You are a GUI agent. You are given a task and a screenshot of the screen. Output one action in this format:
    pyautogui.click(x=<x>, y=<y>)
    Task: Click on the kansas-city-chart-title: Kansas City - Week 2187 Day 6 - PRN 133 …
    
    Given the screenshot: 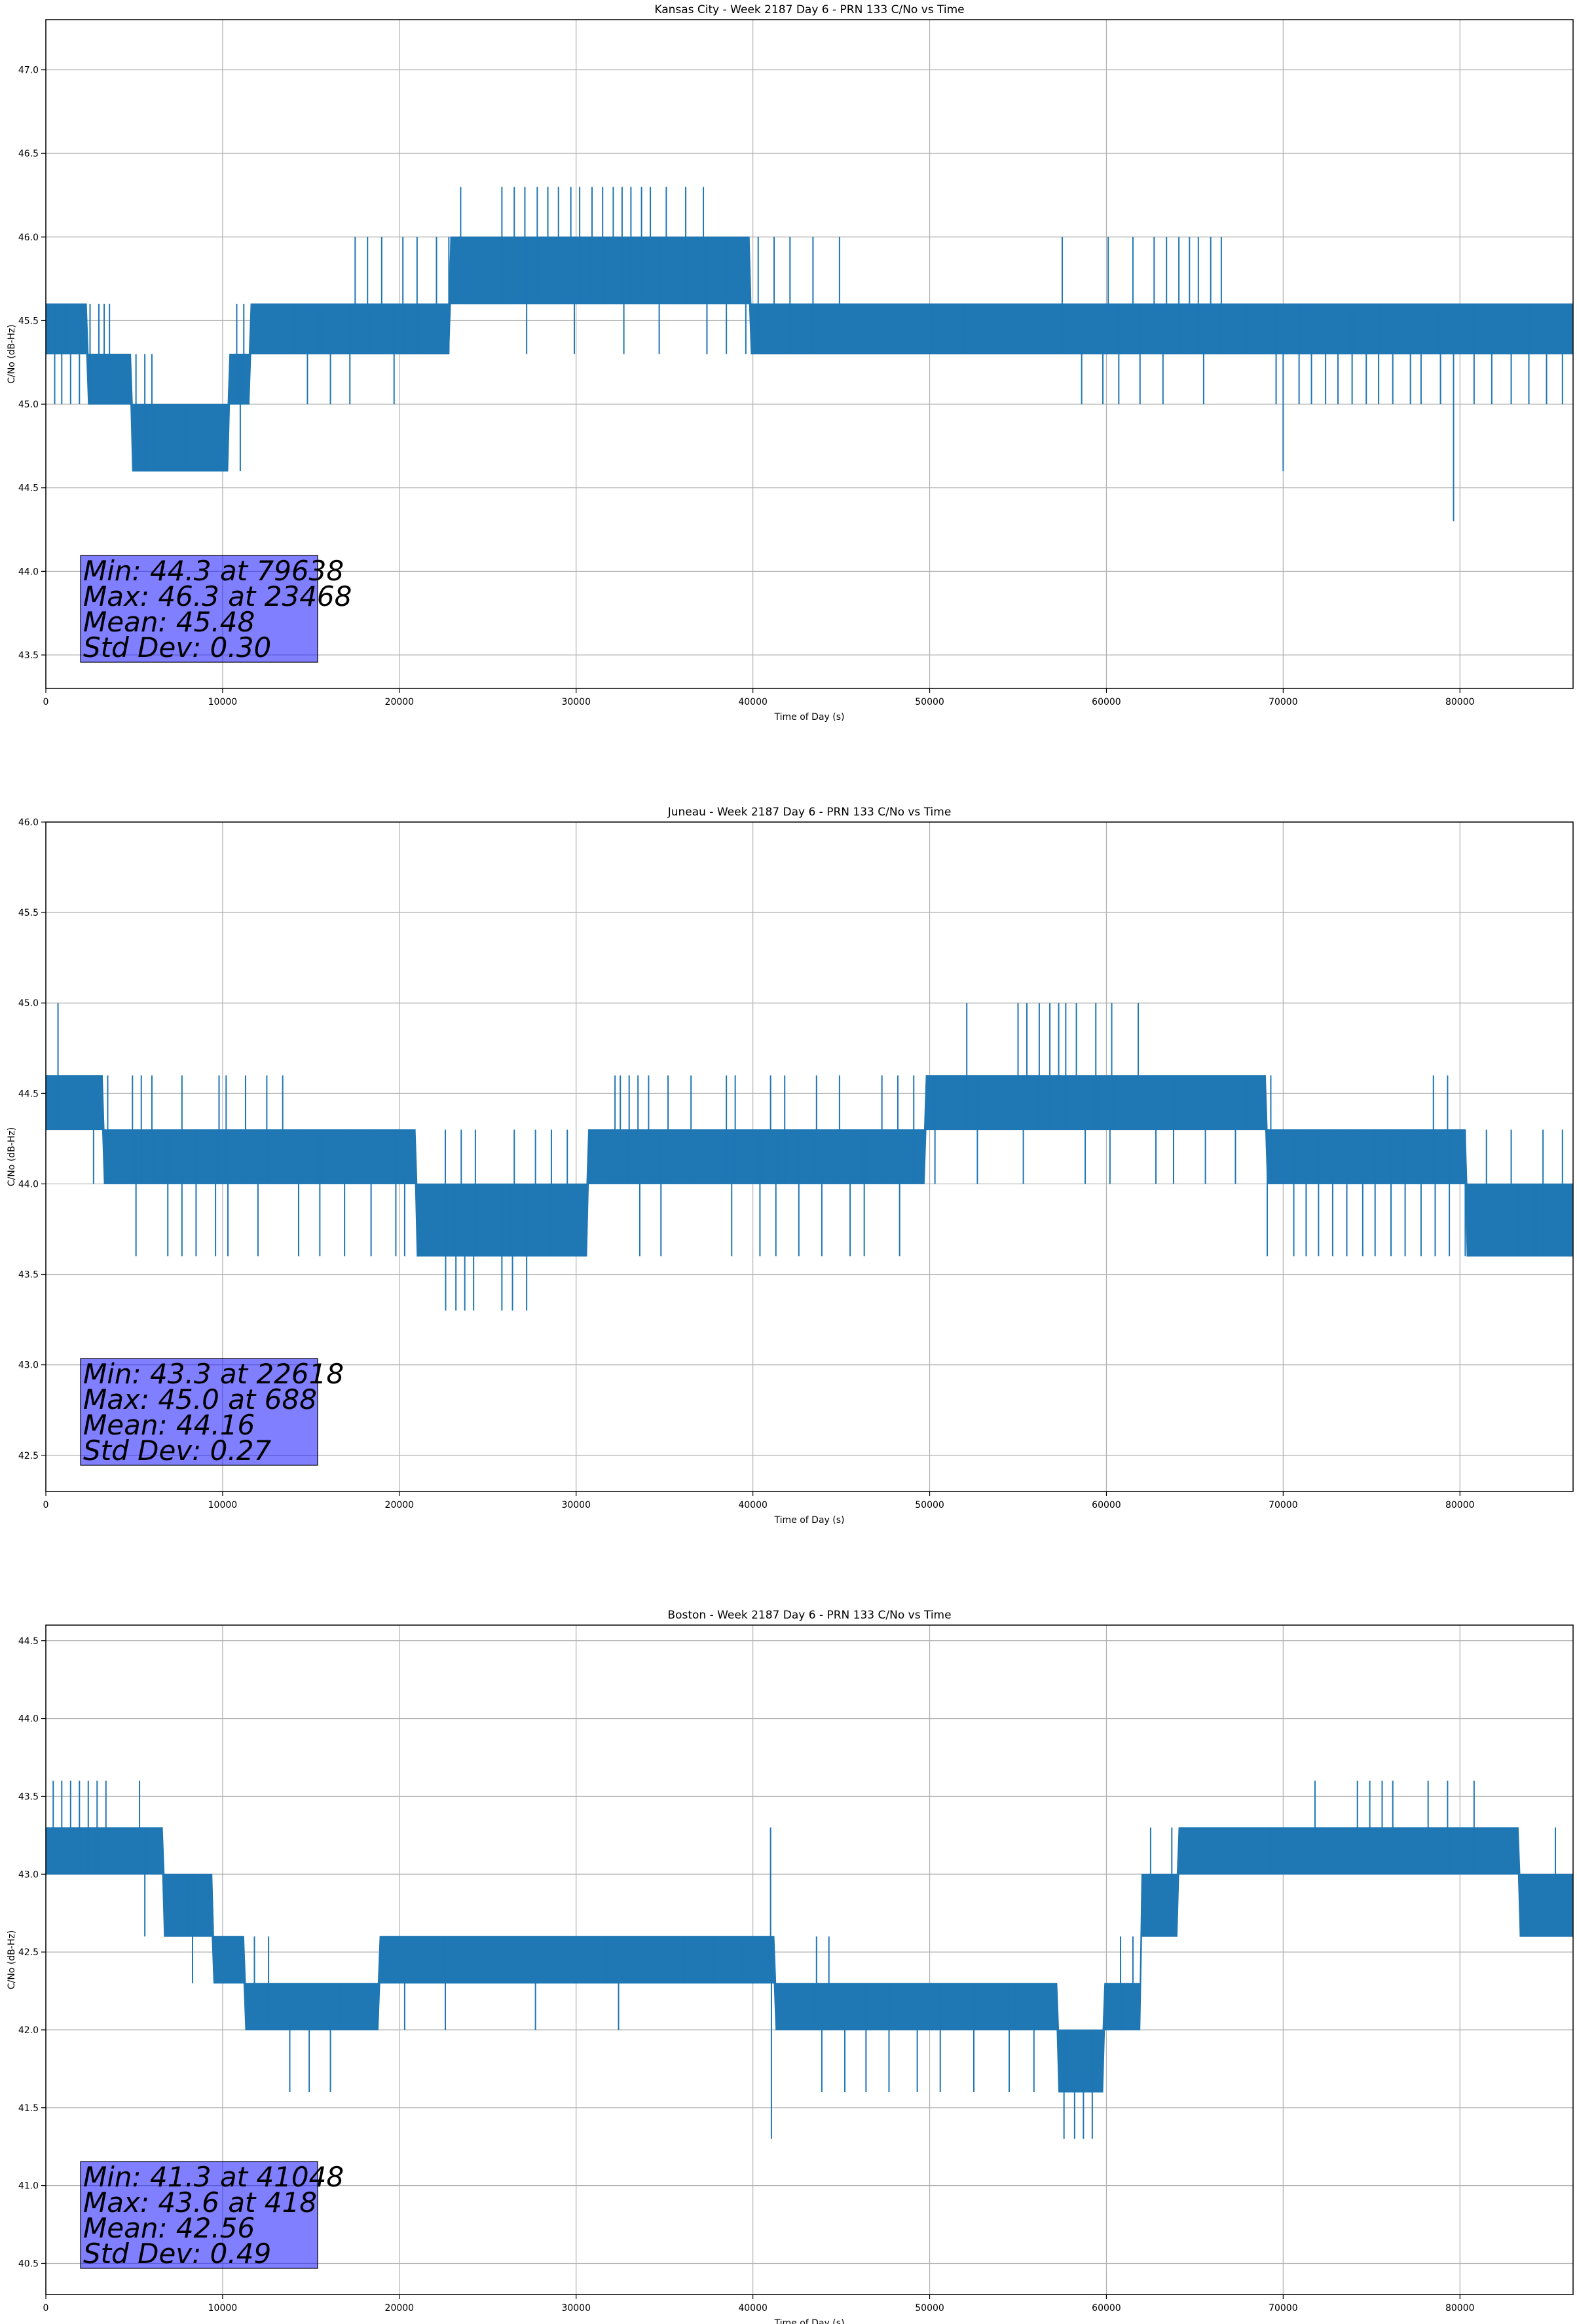 What is the action you would take?
    pyautogui.click(x=809, y=9)
    